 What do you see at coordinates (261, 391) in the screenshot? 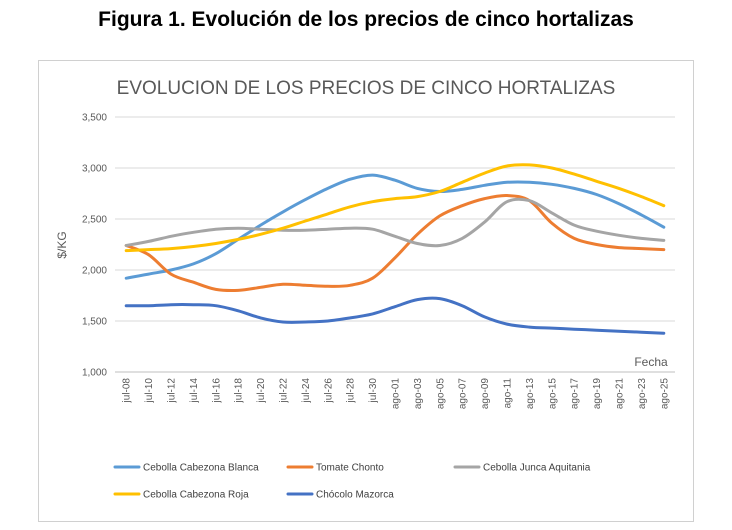
I see `x-tick-label: jul-20` at bounding box center [261, 391].